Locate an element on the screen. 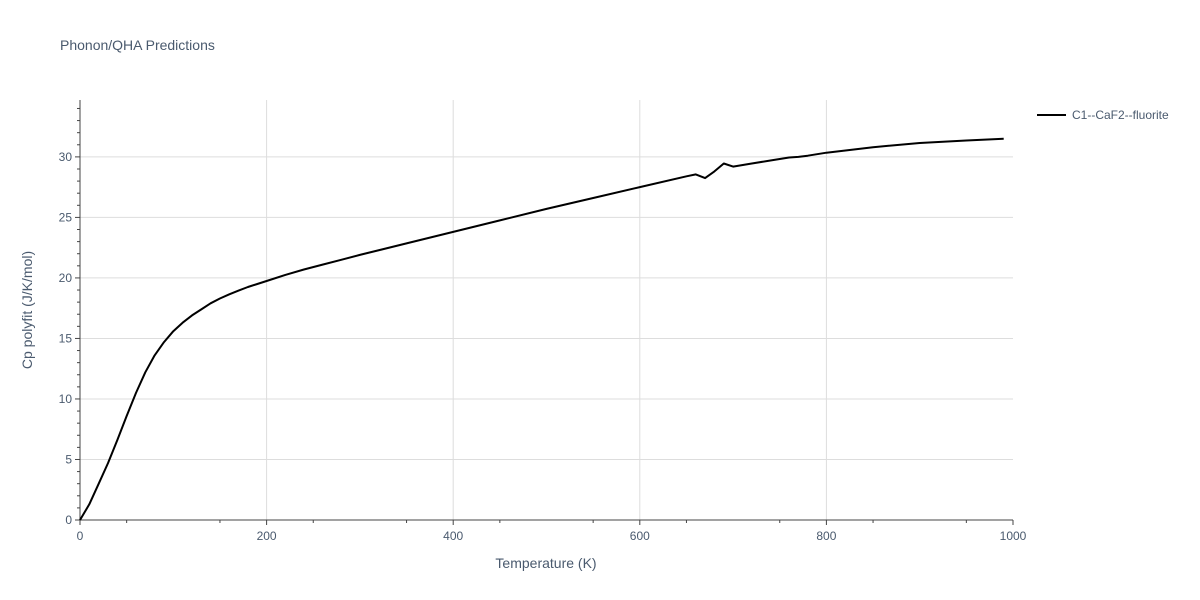 Image resolution: width=1200 pixels, height=600 pixels. x-axis-title: Temperature (K) is located at coordinates (545, 563).